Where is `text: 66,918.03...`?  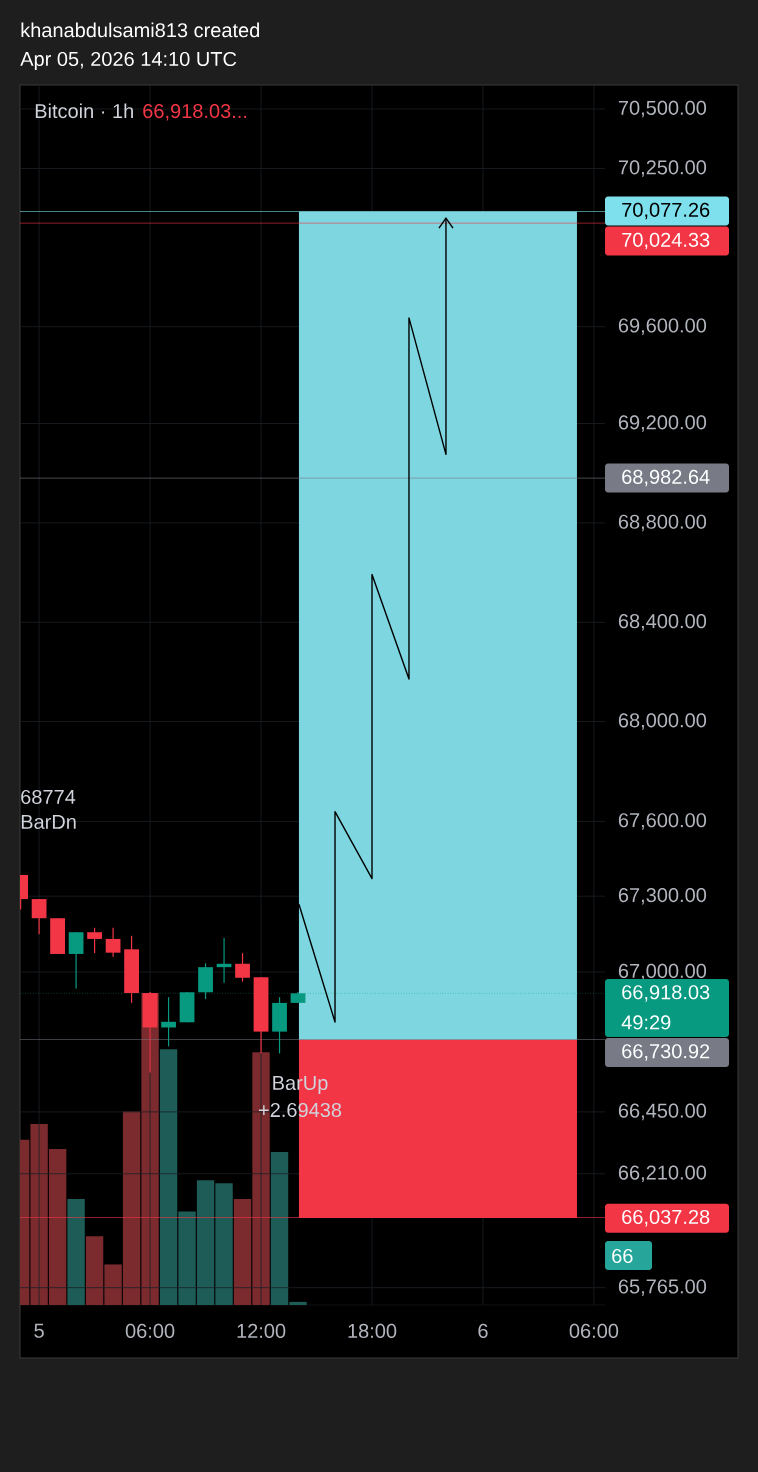
text: 66,918.03... is located at coordinates (195, 112).